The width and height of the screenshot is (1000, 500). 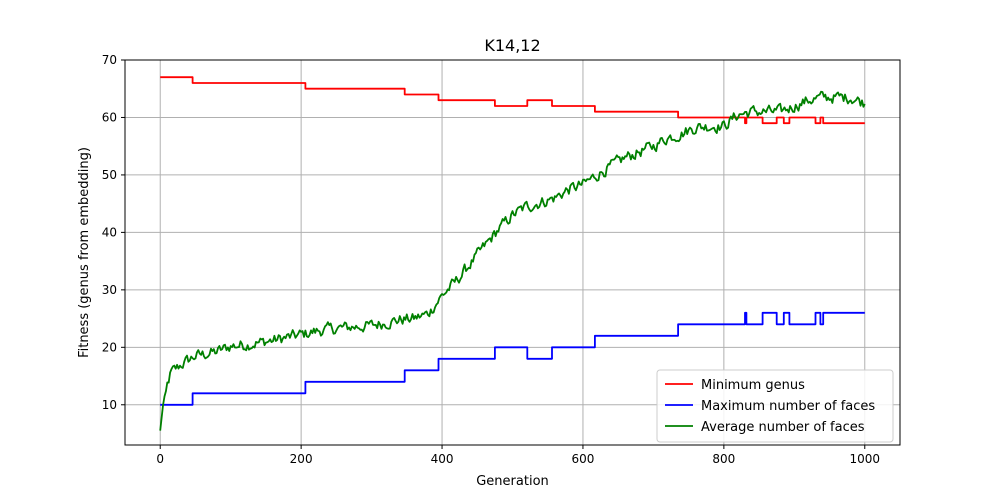 I want to click on legend-box, so click(x=775, y=406).